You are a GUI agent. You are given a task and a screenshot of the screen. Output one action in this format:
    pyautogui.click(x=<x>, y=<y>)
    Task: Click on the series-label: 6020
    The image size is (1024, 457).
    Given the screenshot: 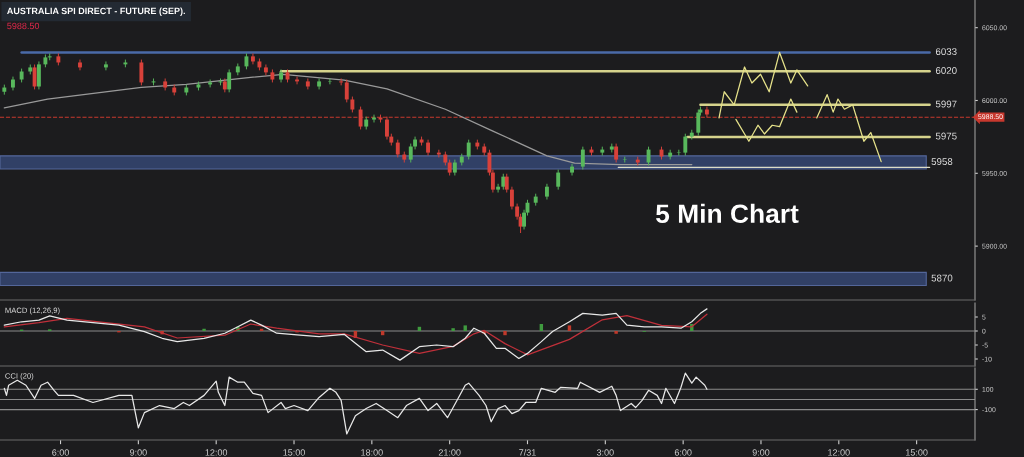 What is the action you would take?
    pyautogui.click(x=946, y=70)
    